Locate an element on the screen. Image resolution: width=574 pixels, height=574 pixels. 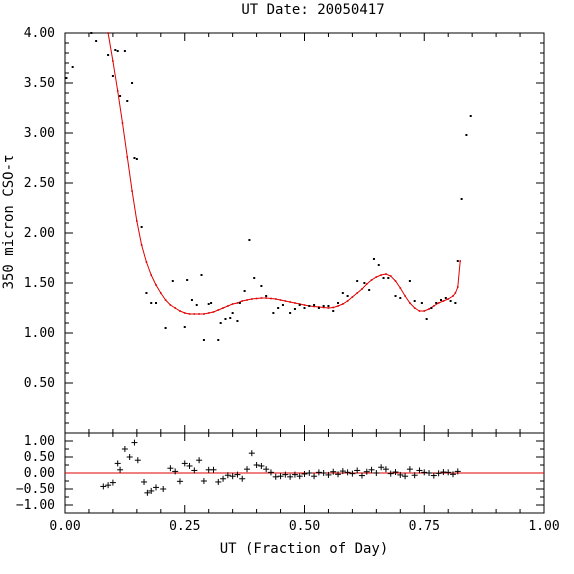
y-tick-label: 1.50 is located at coordinates (39, 283).